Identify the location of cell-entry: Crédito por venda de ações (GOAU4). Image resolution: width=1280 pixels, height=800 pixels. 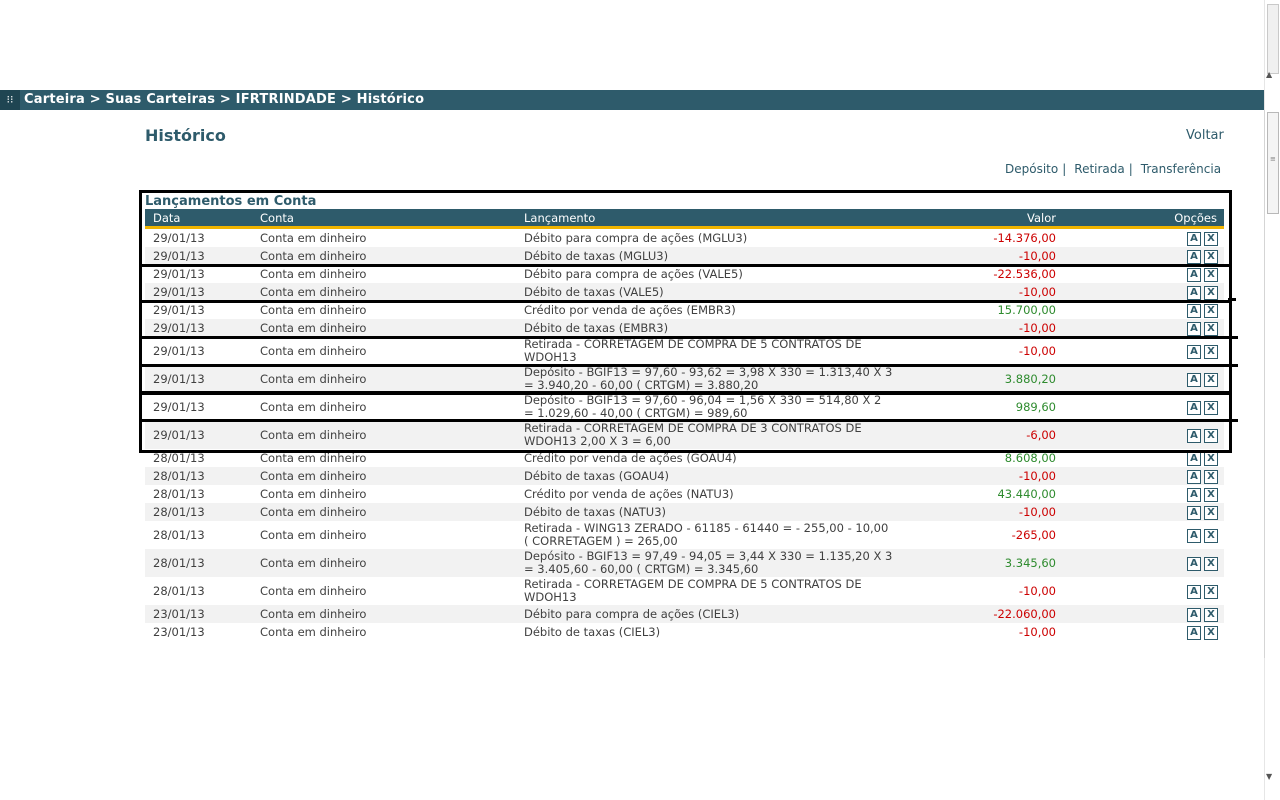
(630, 457).